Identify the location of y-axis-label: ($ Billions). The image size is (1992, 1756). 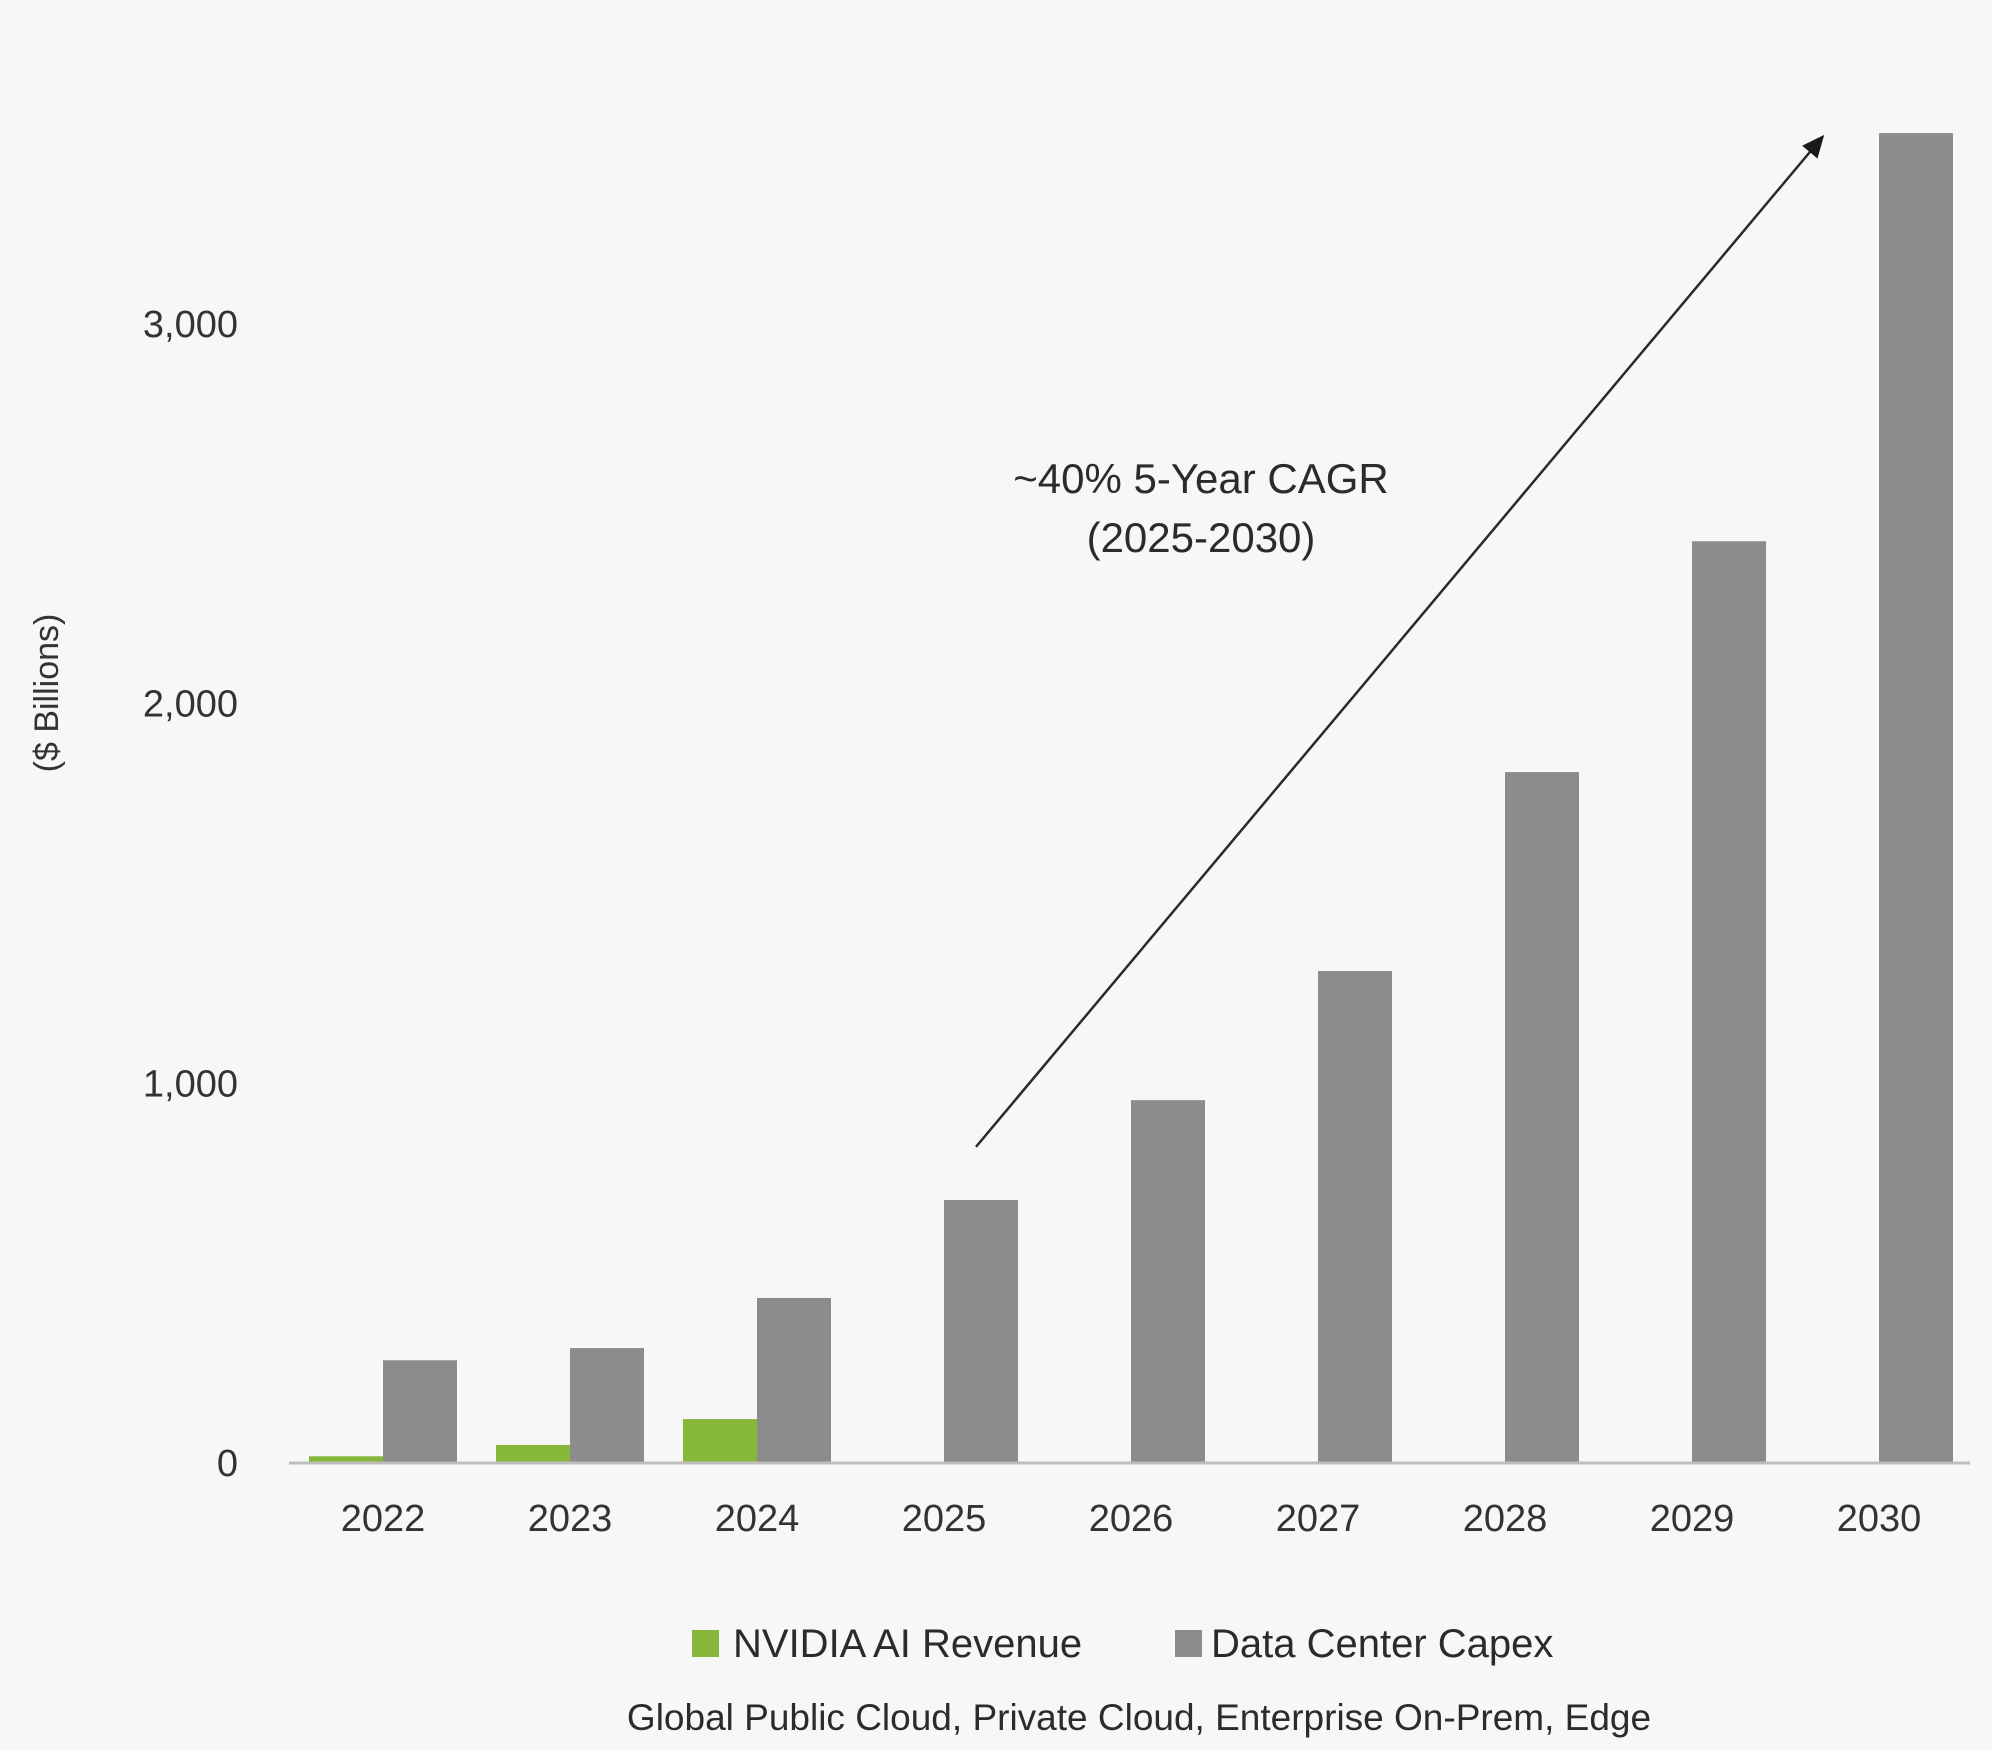
(47, 693).